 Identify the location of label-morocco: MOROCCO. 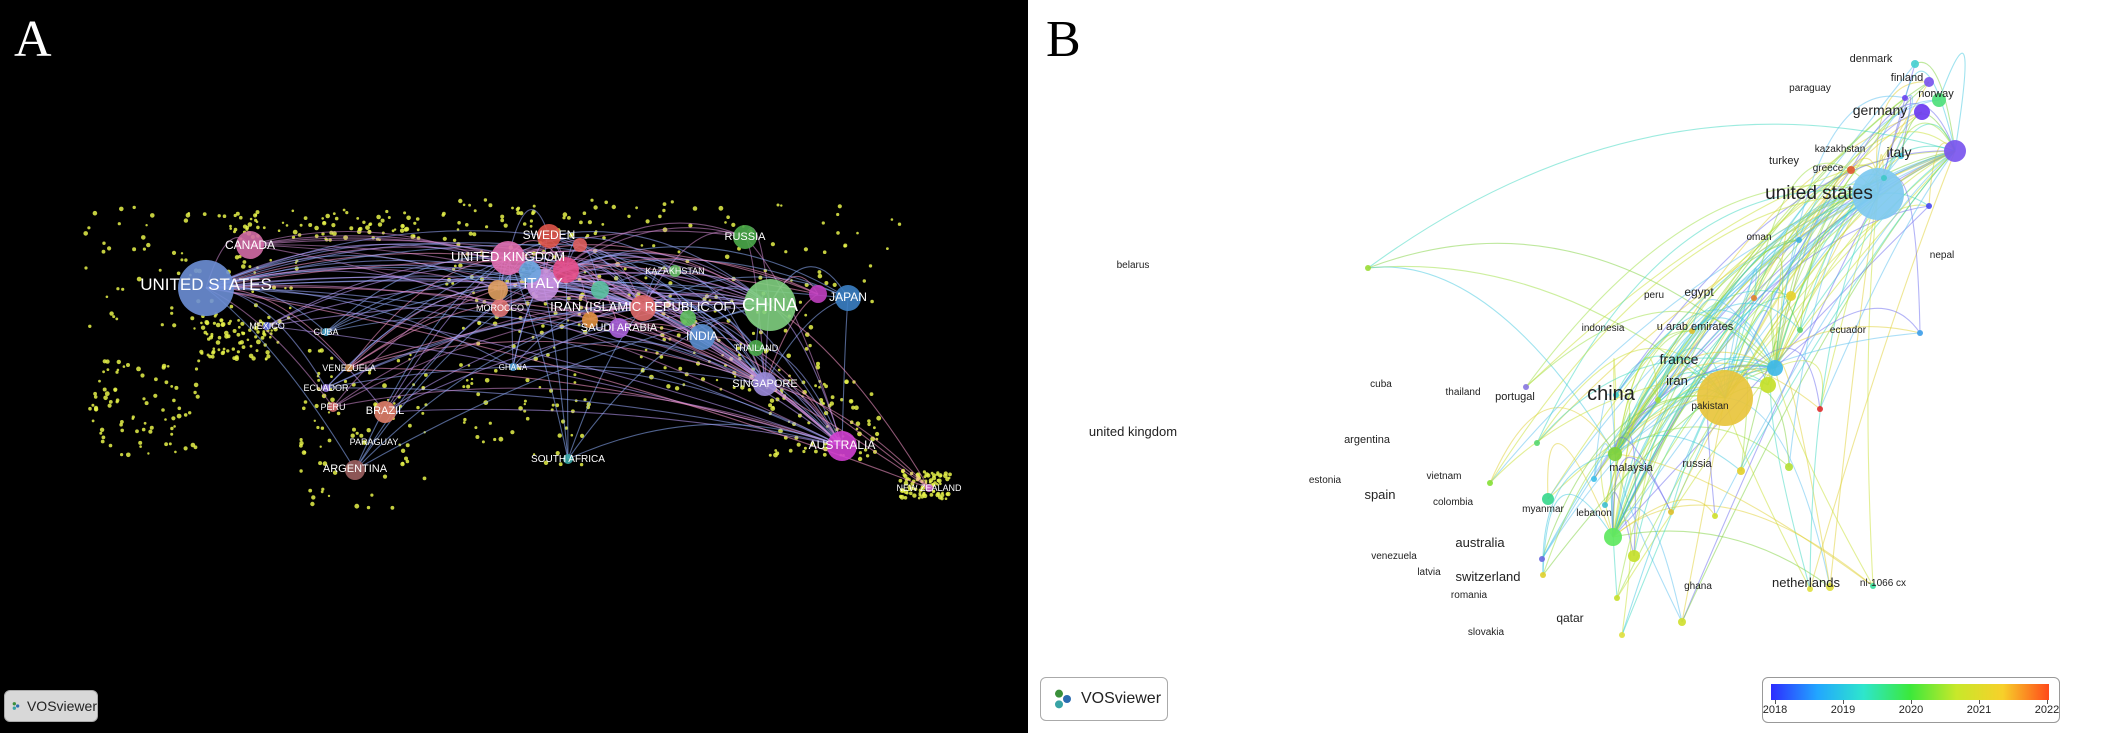
(500, 308).